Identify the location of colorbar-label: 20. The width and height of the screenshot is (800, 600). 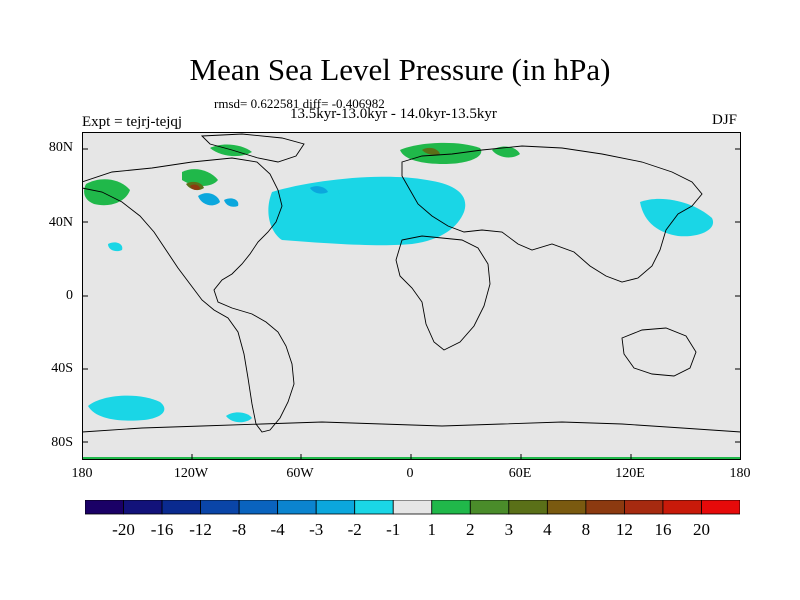
(701, 529).